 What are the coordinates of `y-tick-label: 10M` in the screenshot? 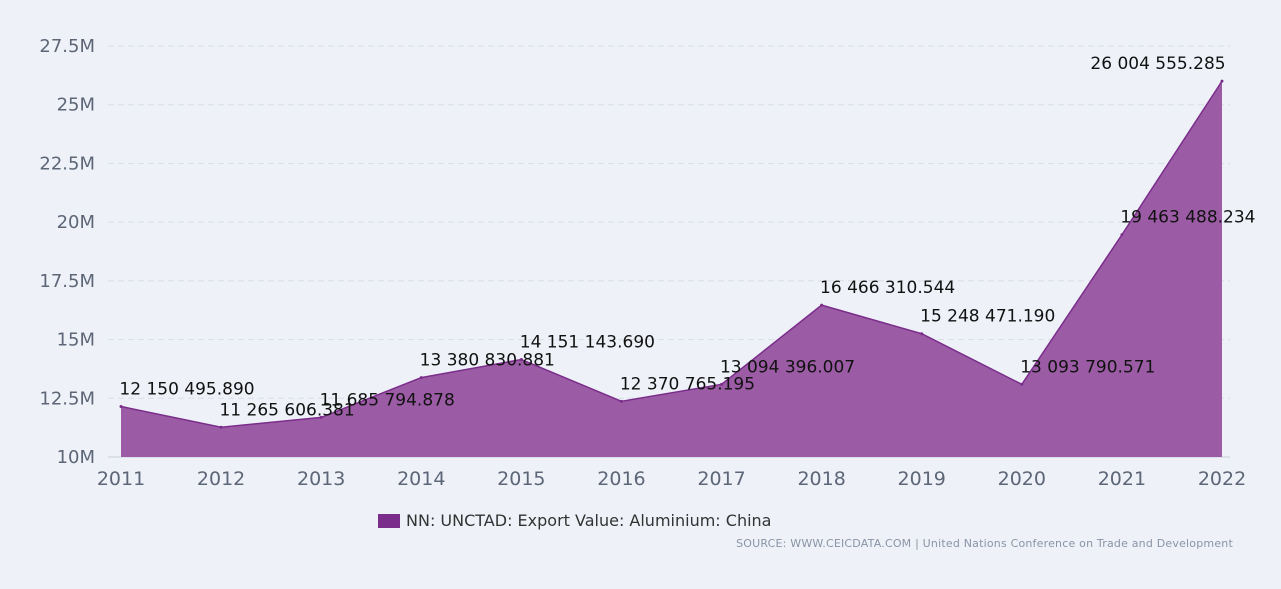 It's located at (76, 457).